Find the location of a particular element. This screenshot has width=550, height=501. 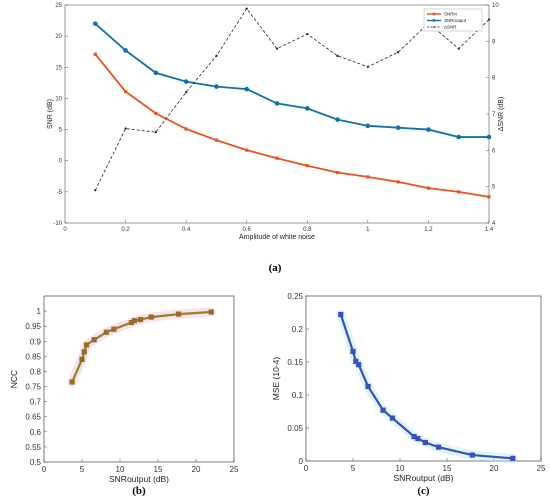

x-tick-label: 5 is located at coordinates (82, 469).